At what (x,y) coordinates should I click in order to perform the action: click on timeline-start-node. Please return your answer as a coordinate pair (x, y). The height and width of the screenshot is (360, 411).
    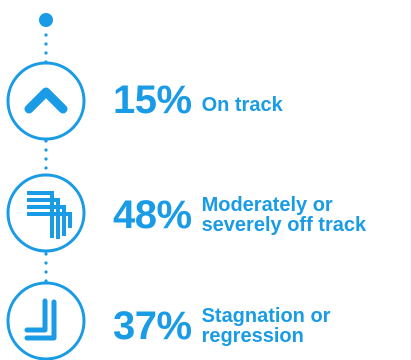
    Looking at the image, I should click on (46, 20).